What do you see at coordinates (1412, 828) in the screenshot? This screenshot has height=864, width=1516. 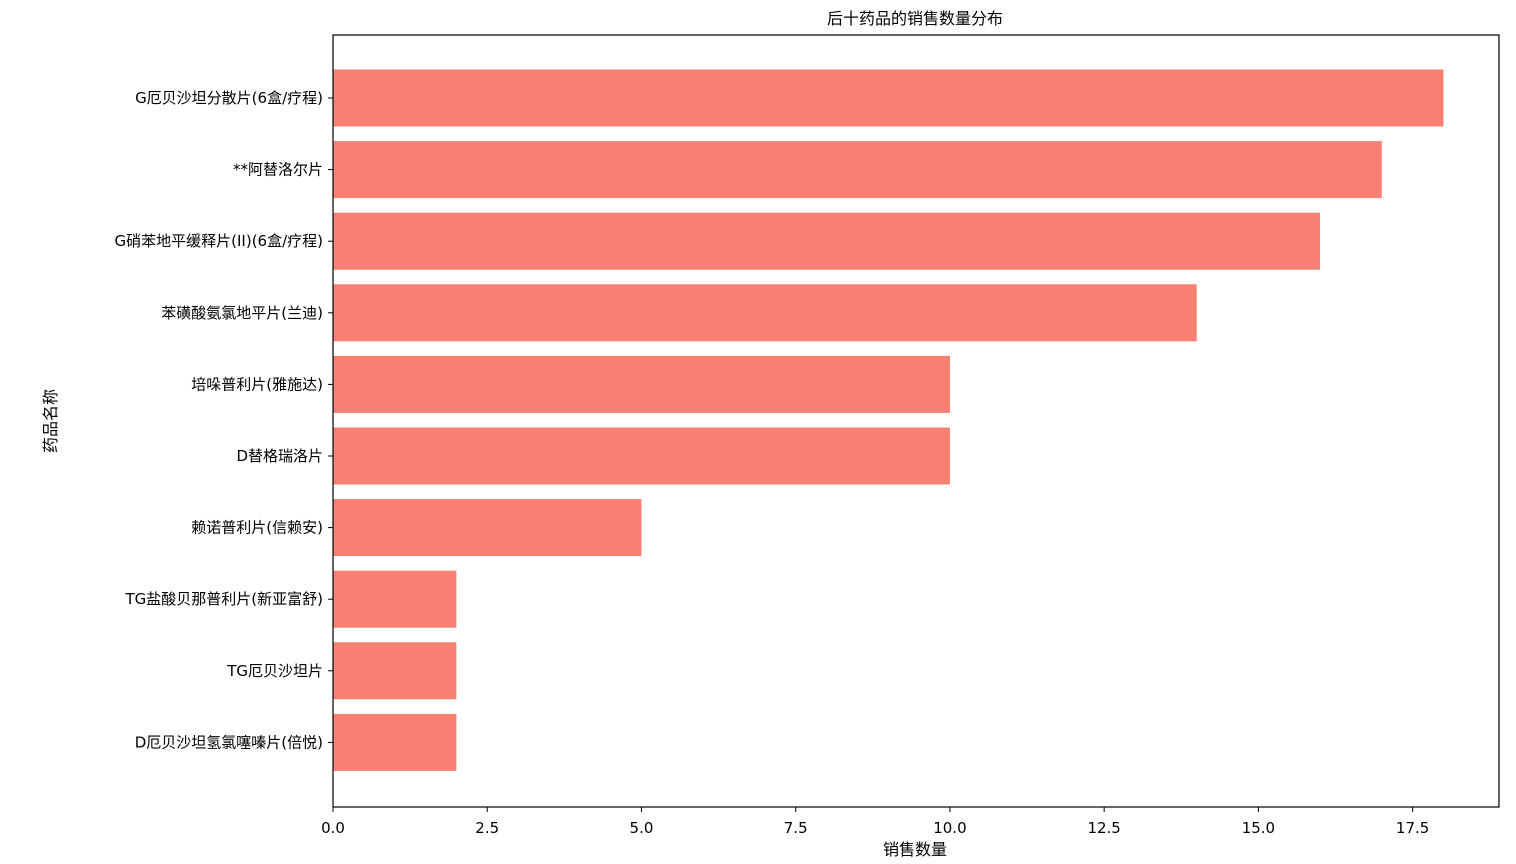 I see `x-tick-label: 17.5` at bounding box center [1412, 828].